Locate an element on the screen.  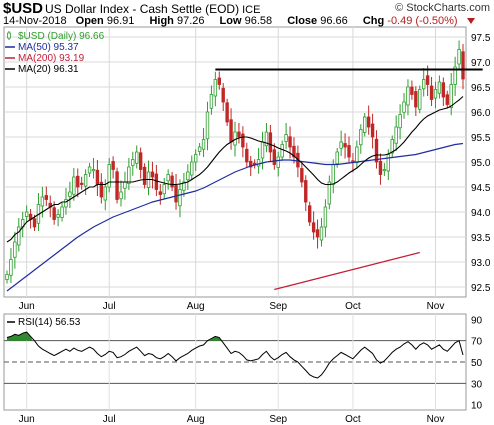
price-x-tick-label: Aug is located at coordinates (196, 306).